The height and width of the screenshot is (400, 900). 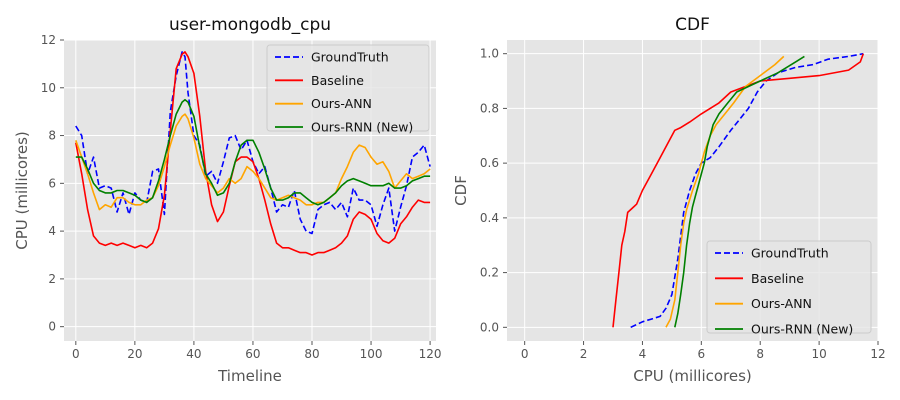 I want to click on chart-title: CDF, so click(x=692, y=25).